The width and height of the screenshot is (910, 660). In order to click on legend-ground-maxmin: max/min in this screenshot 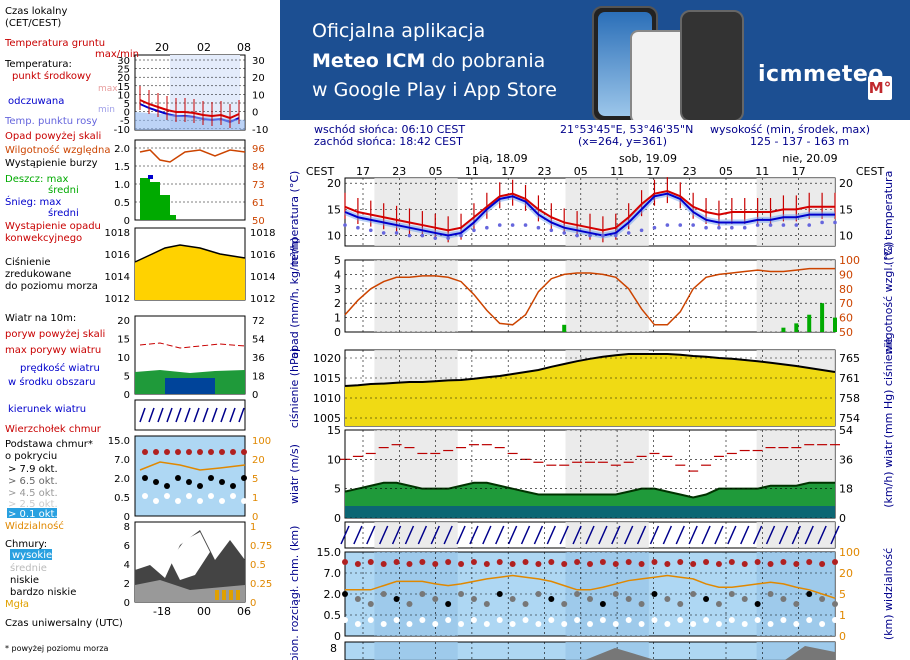, I will do `click(117, 54)`.